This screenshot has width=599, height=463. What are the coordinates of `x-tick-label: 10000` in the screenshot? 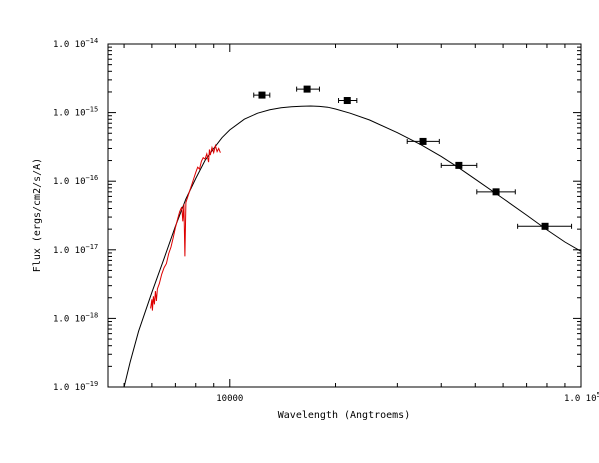 It's located at (229, 399).